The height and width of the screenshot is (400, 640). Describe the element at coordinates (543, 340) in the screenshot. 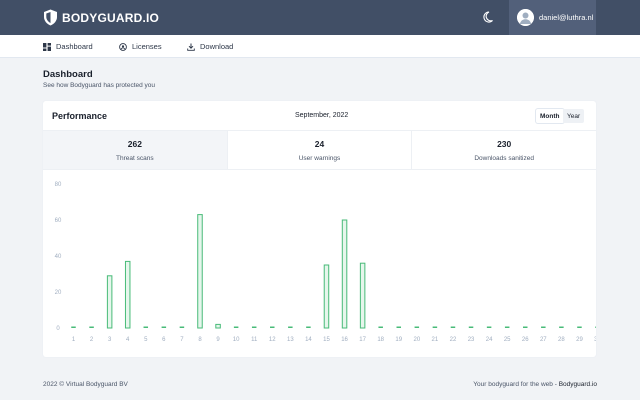

I see `x-tick-label: 27` at that location.